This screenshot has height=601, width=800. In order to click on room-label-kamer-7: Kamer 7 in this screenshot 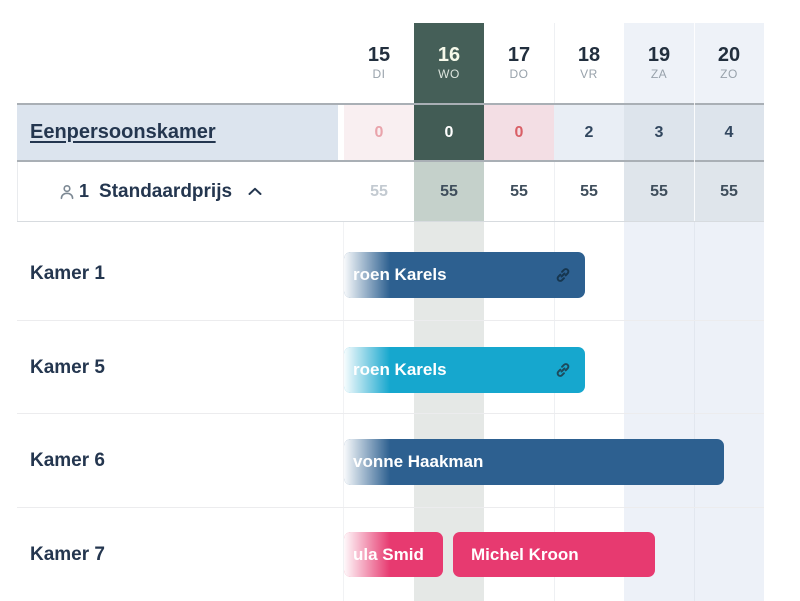, I will do `click(67, 554)`.